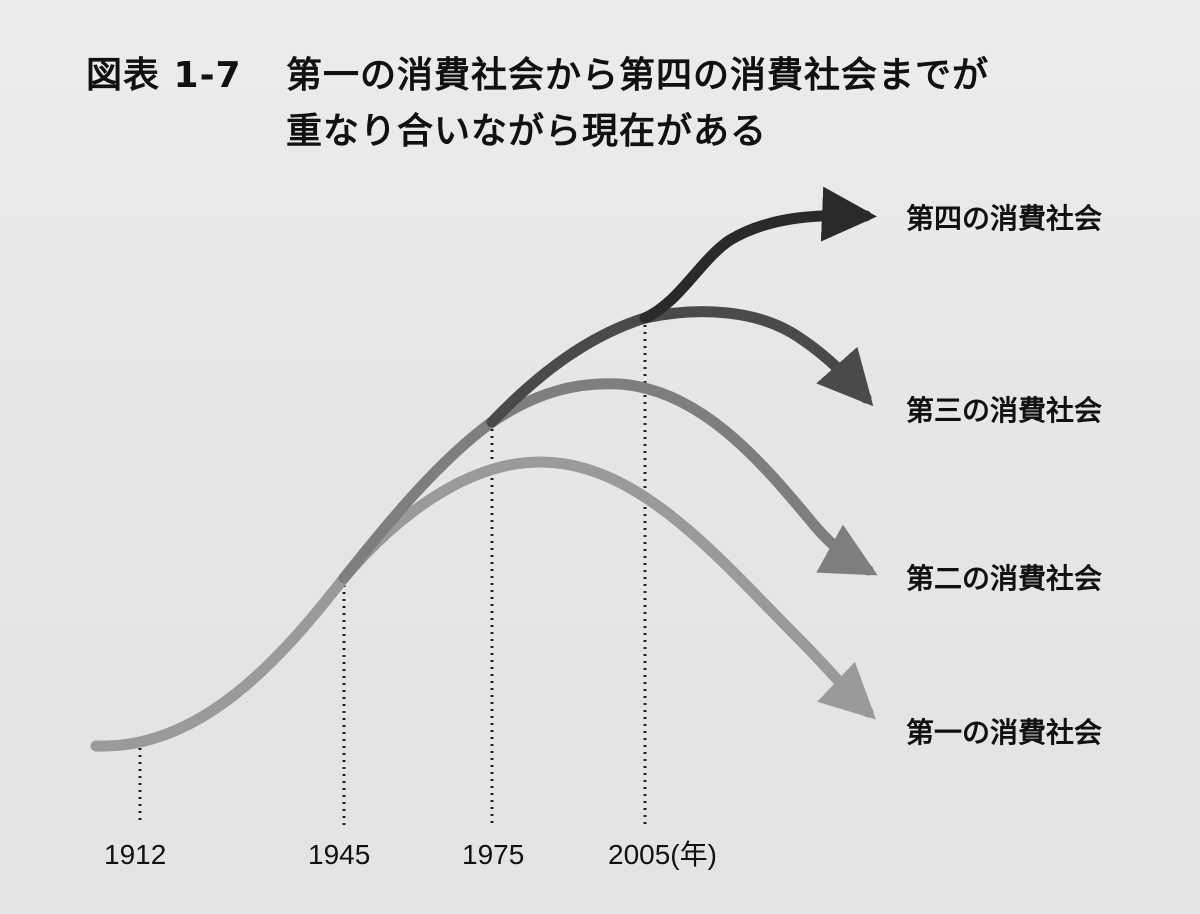 This screenshot has width=1200, height=914. What do you see at coordinates (1004, 732) in the screenshot?
I see `label-first-consumer-society: 第一の消費社会` at bounding box center [1004, 732].